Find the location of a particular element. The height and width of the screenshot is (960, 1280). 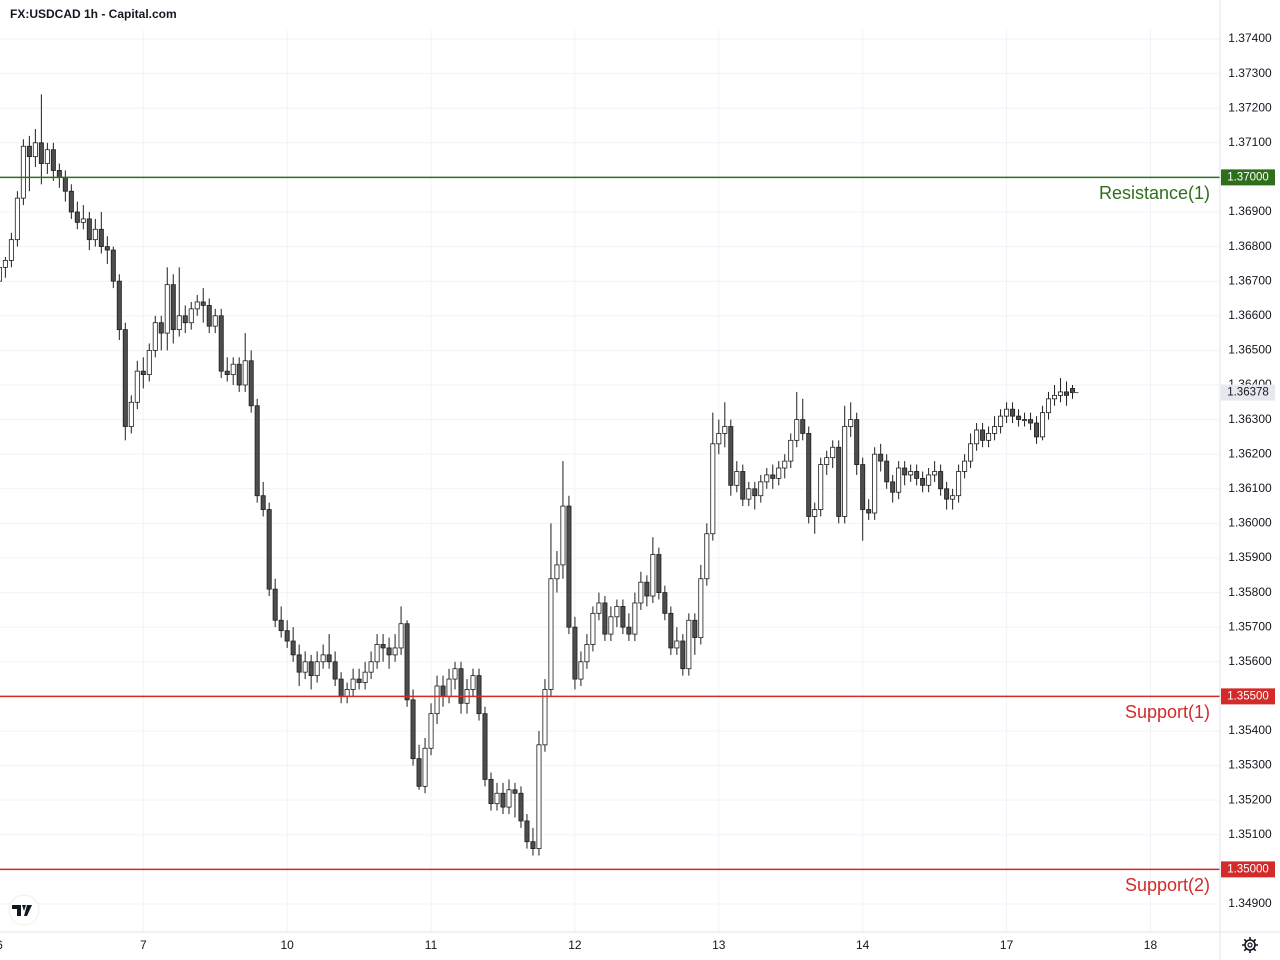

price-tag-label: 1.35500 is located at coordinates (1248, 696).